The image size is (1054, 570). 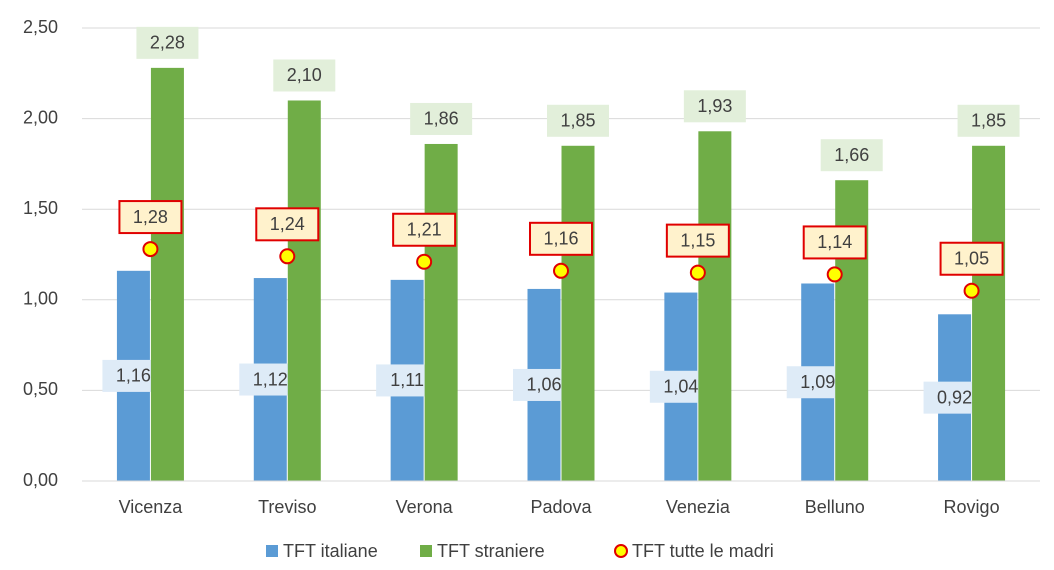 I want to click on data-label: 1,28, so click(x=150, y=217).